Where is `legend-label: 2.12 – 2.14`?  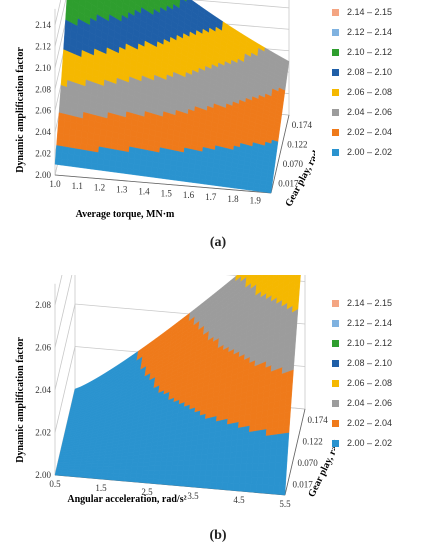
legend-label: 2.12 – 2.14 is located at coordinates (370, 32).